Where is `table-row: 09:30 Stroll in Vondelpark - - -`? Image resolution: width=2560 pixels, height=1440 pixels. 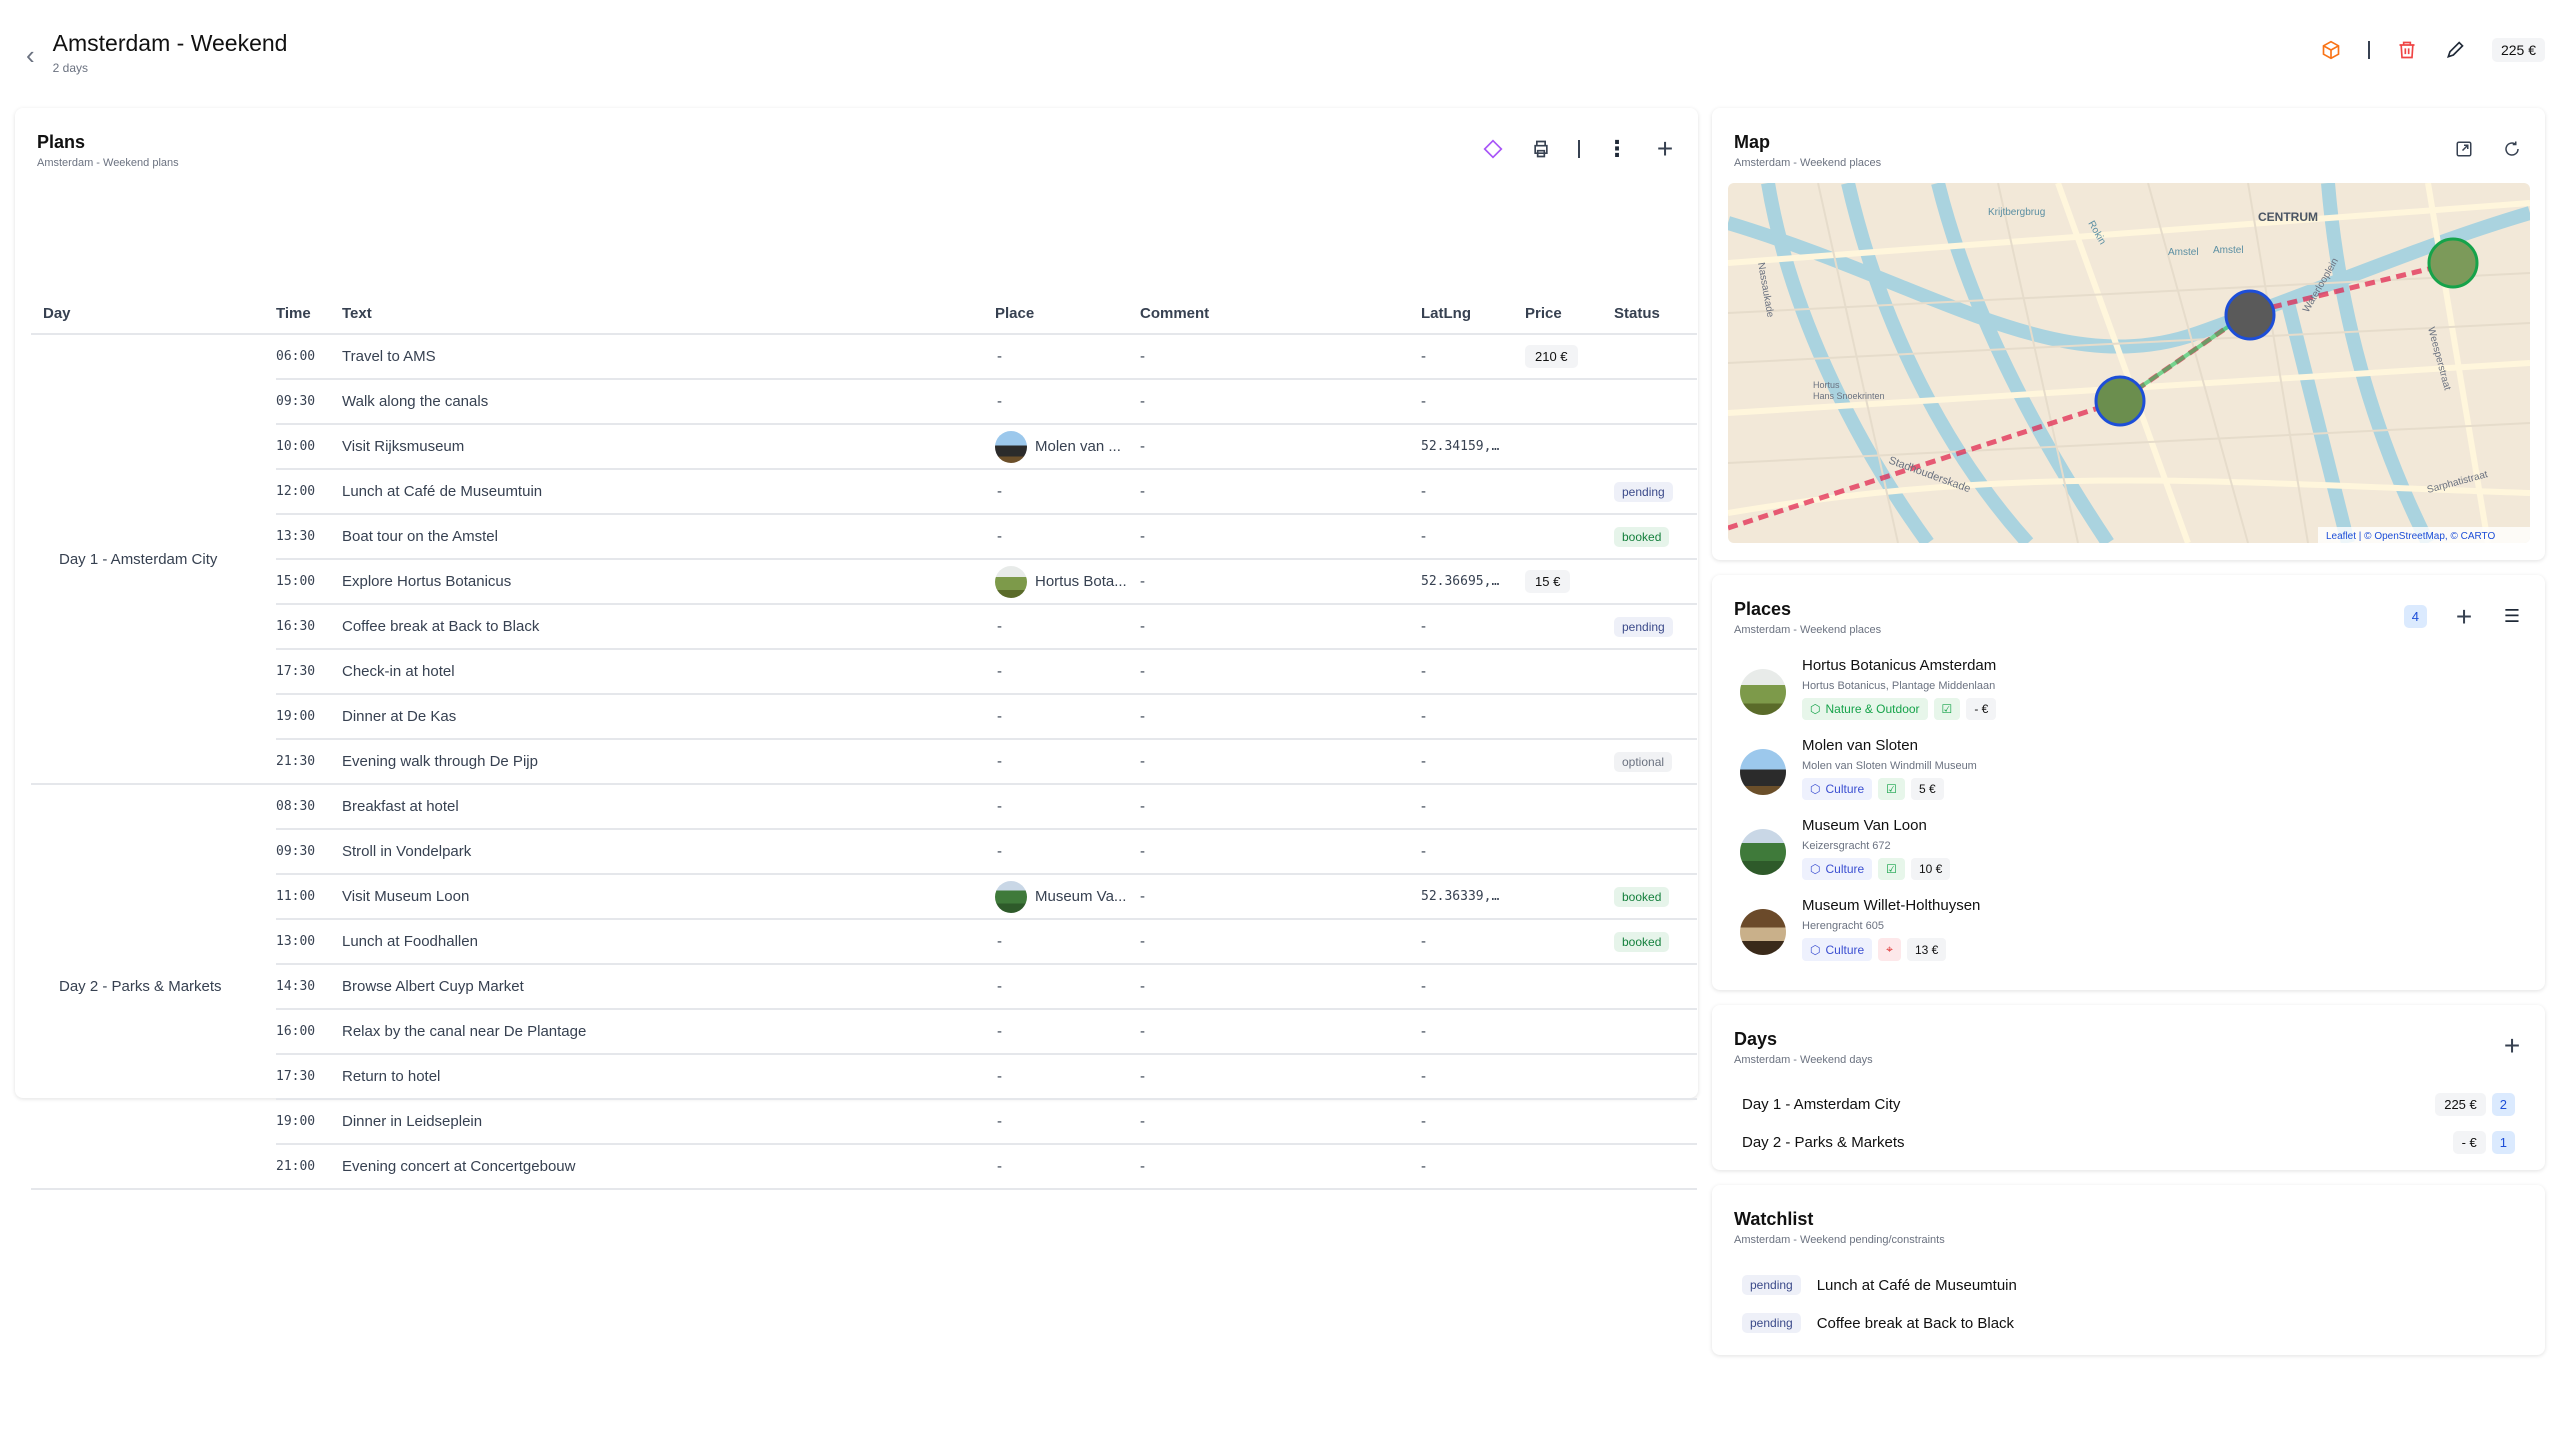
table-row: 09:30 Stroll in Vondelpark - - - is located at coordinates (864, 852).